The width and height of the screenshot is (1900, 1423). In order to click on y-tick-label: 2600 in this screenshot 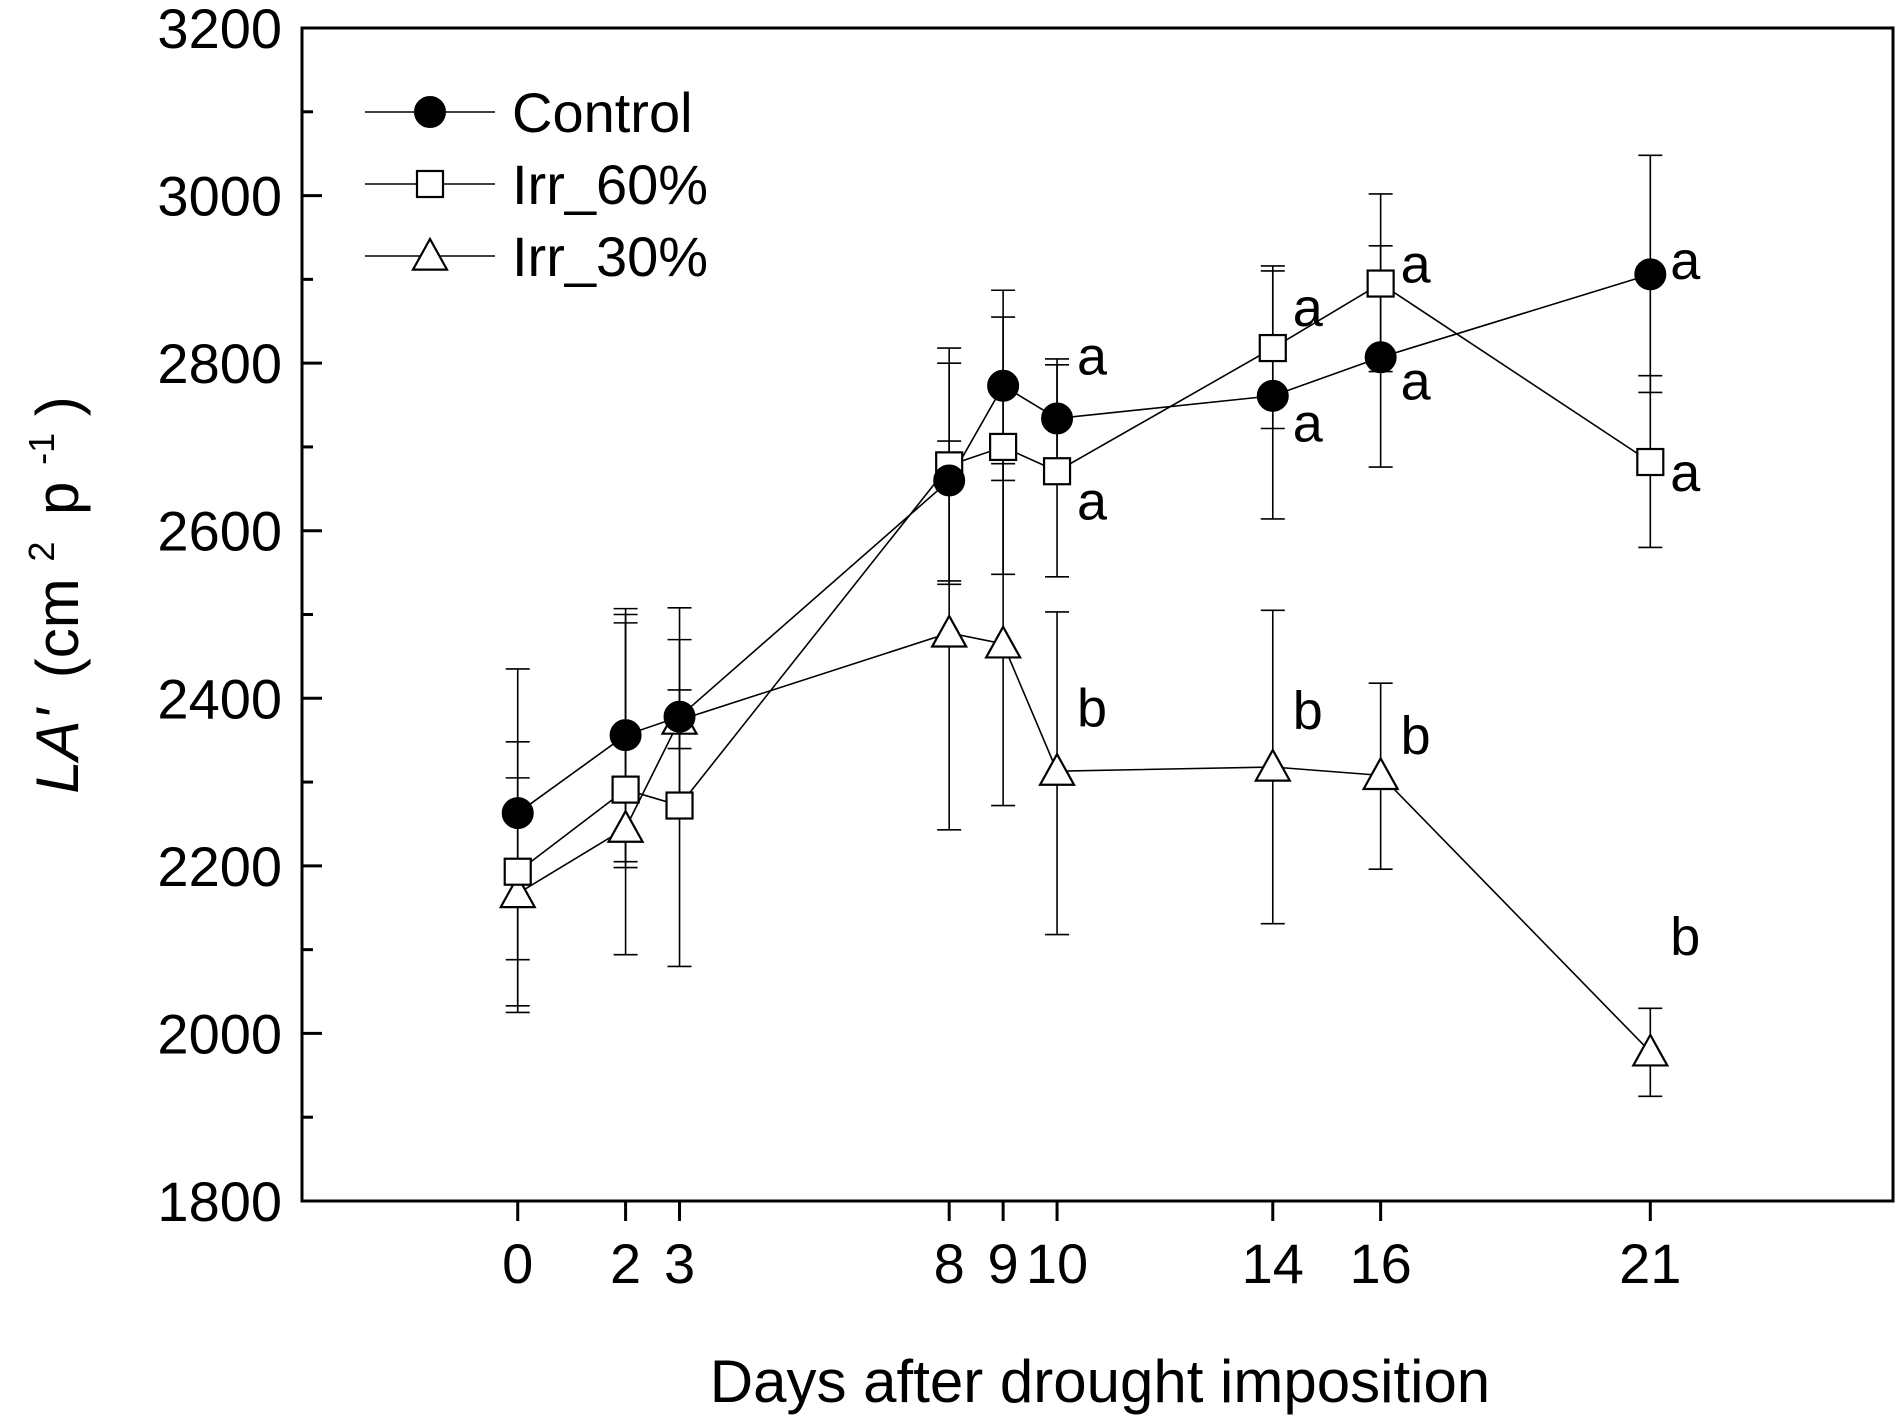, I will do `click(219, 531)`.